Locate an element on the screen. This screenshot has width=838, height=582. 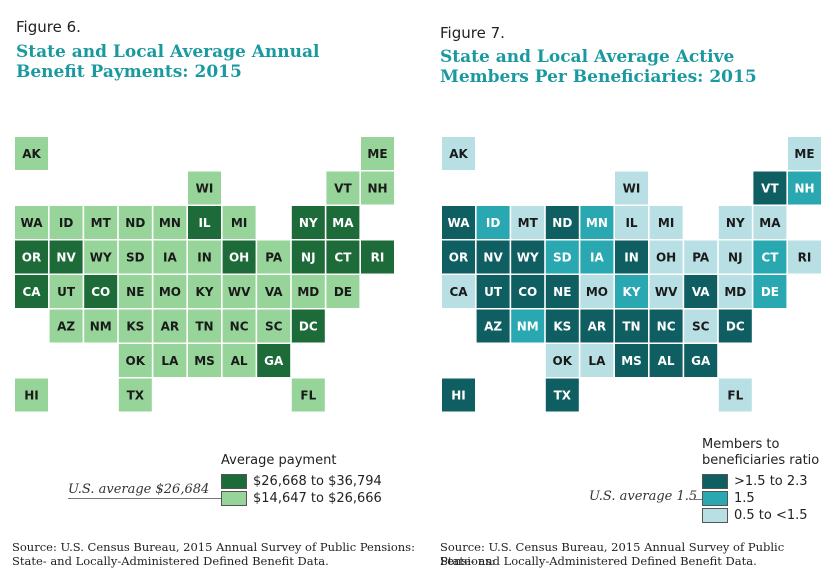
state-tile-ri: RI is located at coordinates (804, 257).